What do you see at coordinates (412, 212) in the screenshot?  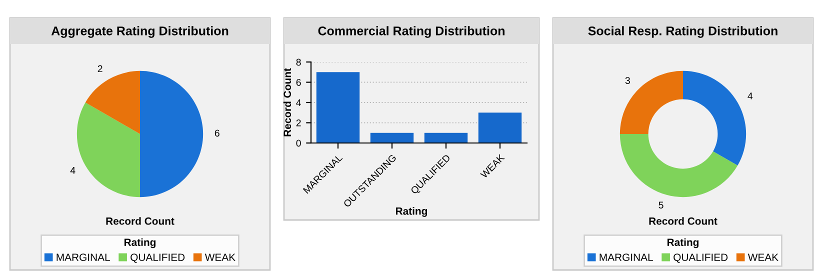 I see `x-axis-title: Rating` at bounding box center [412, 212].